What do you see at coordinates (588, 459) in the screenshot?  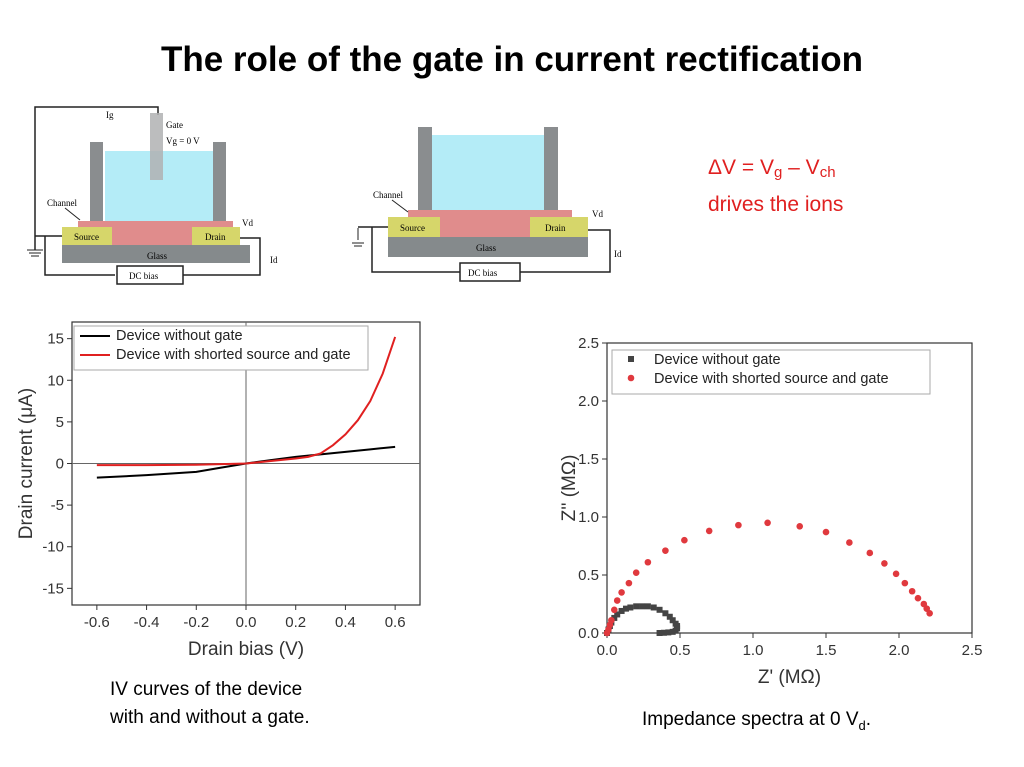 I see `y-tick-label: 1.5` at bounding box center [588, 459].